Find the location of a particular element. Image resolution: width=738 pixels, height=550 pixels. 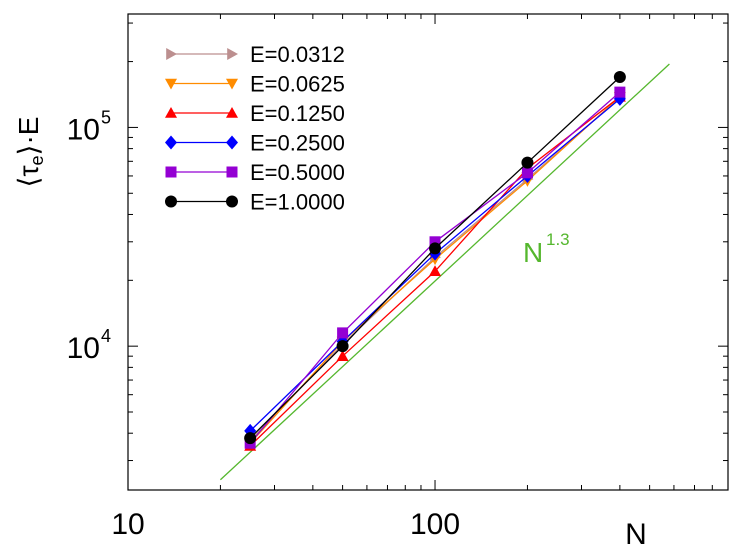

legend-entry: E=0.2500 is located at coordinates (255, 143).